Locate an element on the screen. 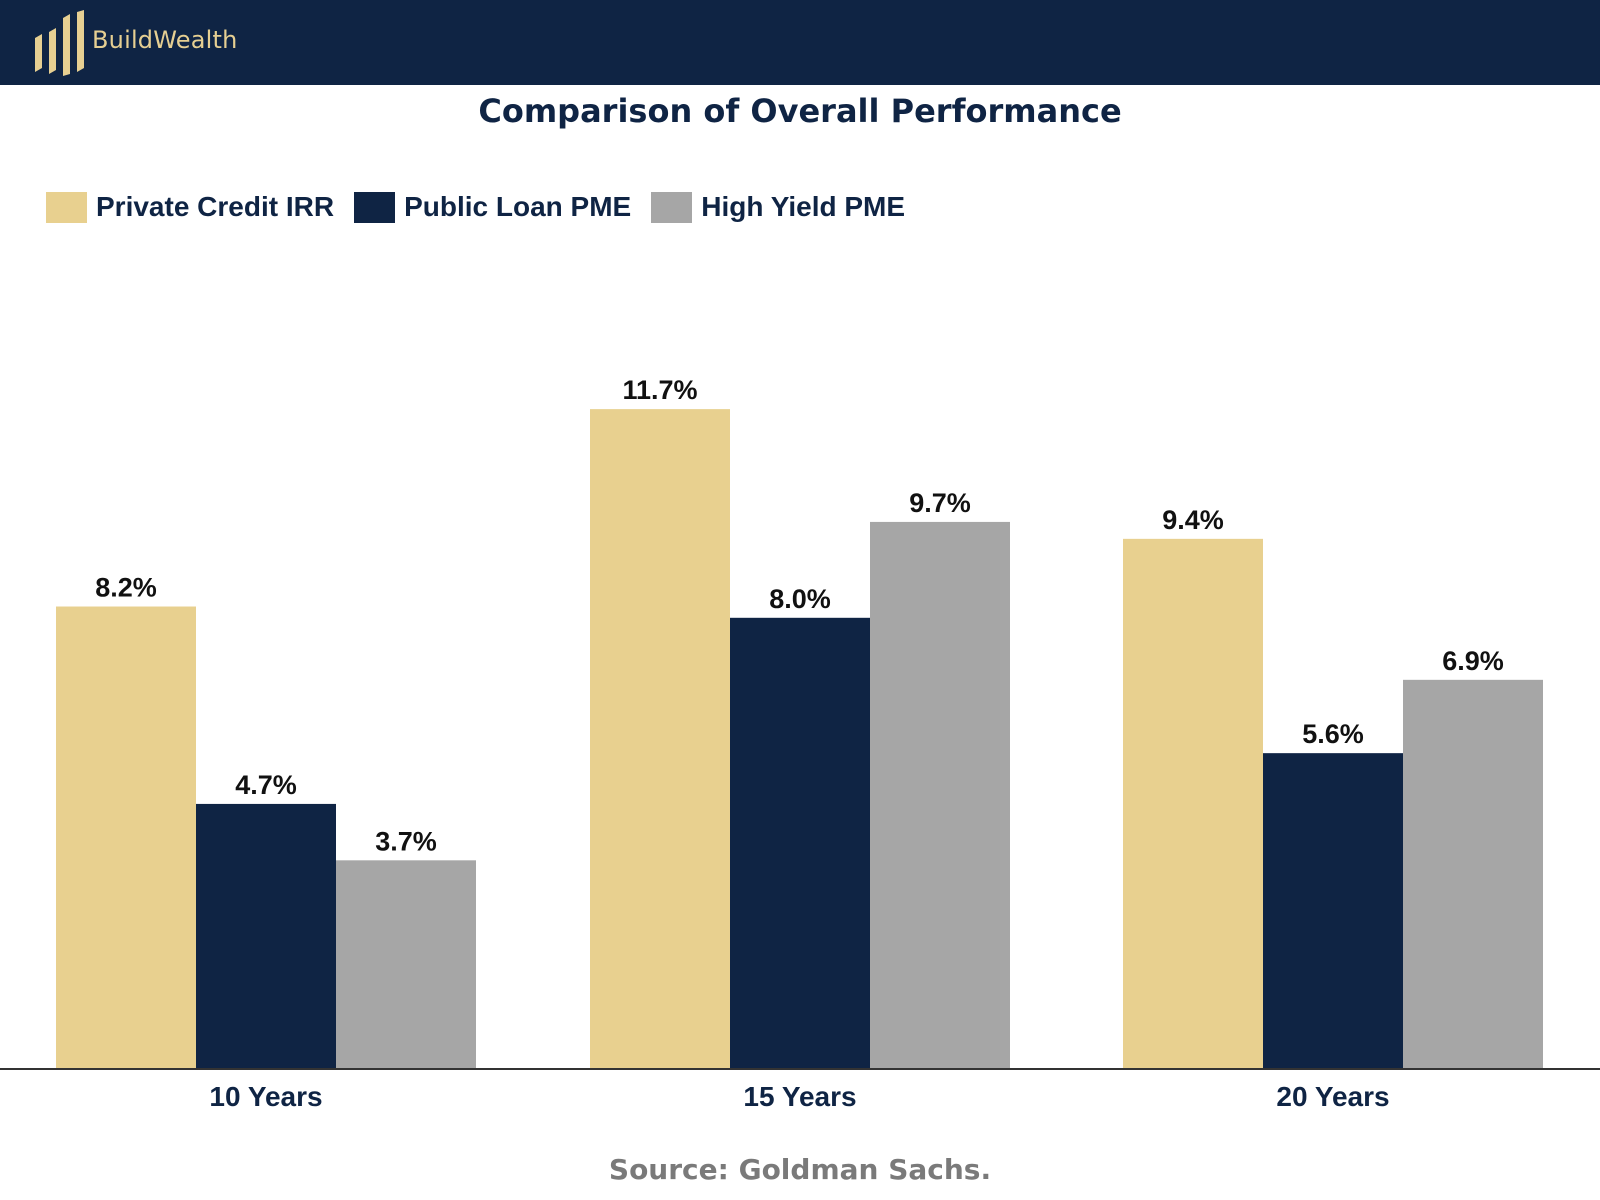 This screenshot has width=1600, height=1200. data-label: 9.7% is located at coordinates (940, 503).